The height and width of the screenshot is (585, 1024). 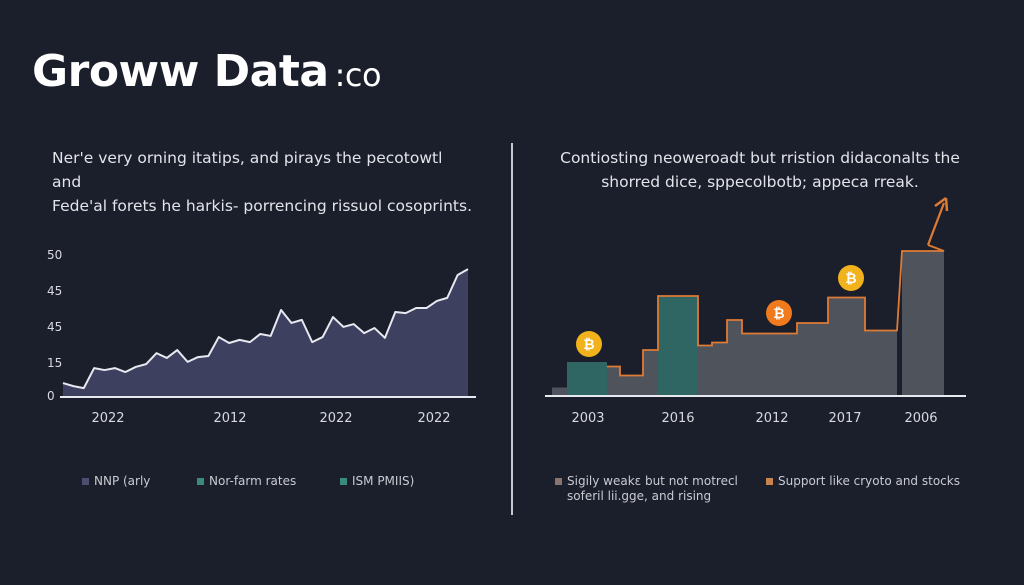 I want to click on x-tick-label: 2016, so click(x=677, y=418).